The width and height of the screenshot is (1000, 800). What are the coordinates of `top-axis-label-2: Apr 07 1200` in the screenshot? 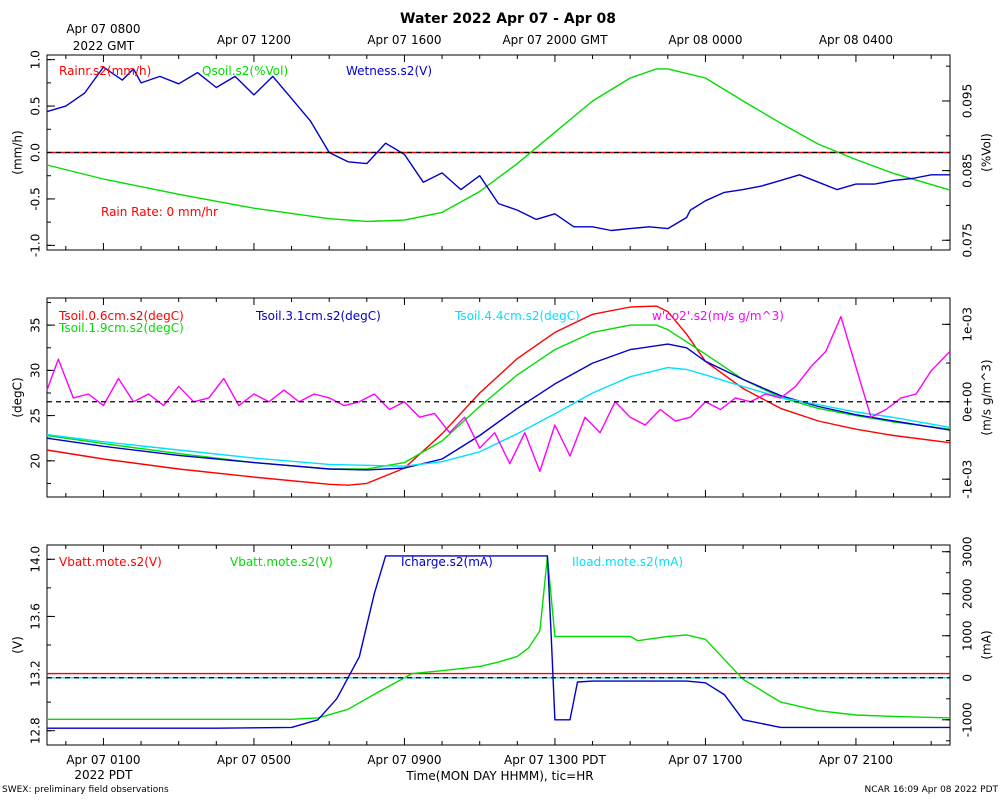 It's located at (254, 40).